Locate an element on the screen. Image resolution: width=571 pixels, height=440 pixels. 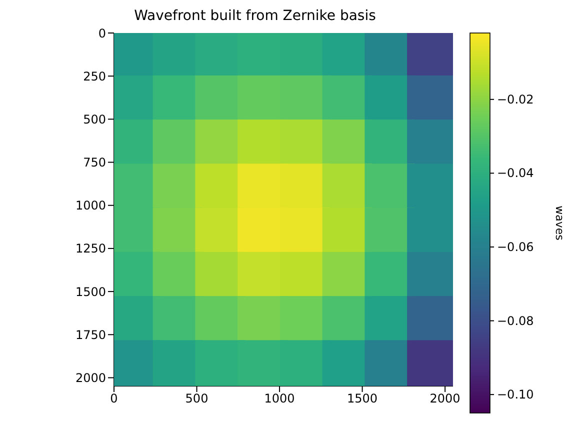
color-bar-title: waves is located at coordinates (559, 223).